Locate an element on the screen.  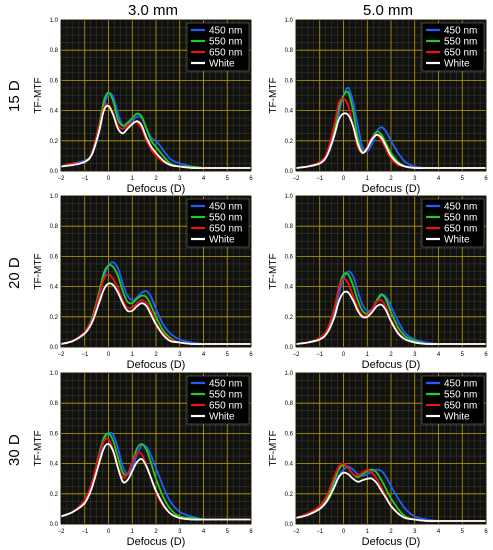
column-title-5mm: 5.0 mm is located at coordinates (387, 10).